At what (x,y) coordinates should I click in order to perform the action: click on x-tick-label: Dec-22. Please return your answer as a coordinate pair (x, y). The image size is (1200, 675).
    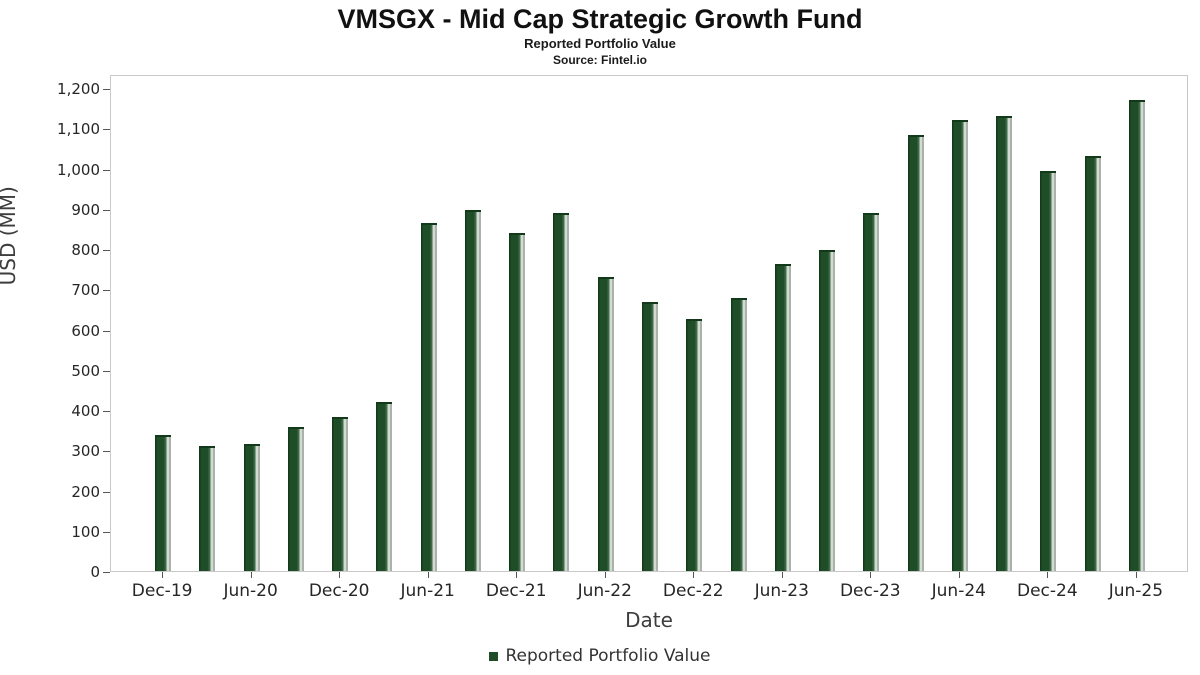
    Looking at the image, I should click on (693, 591).